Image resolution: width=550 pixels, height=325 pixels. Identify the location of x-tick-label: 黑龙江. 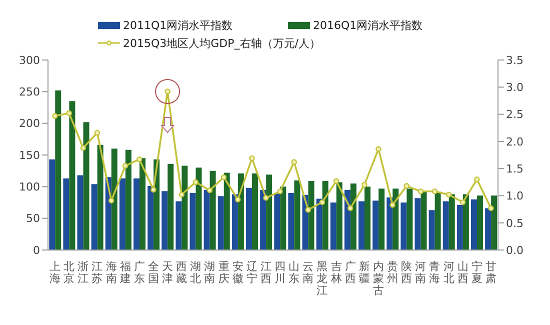
(322, 278).